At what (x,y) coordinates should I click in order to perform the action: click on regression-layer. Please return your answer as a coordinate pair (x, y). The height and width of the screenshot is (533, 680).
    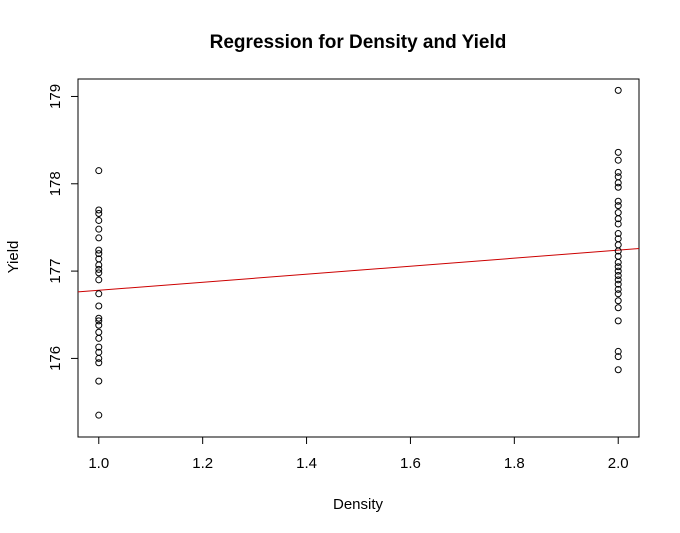
    Looking at the image, I should click on (358, 270).